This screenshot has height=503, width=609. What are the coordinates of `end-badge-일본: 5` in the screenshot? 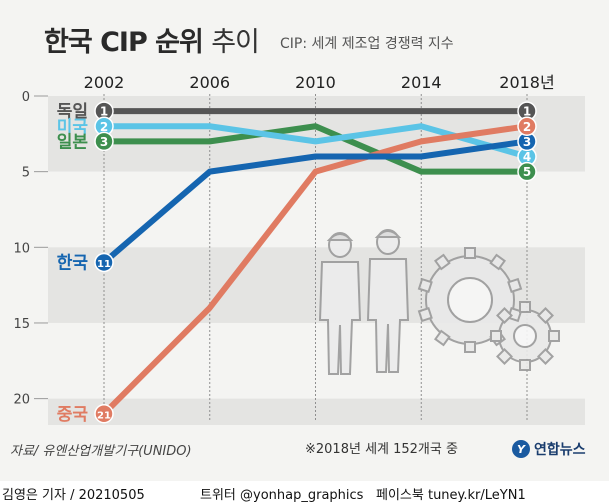 It's located at (527, 171).